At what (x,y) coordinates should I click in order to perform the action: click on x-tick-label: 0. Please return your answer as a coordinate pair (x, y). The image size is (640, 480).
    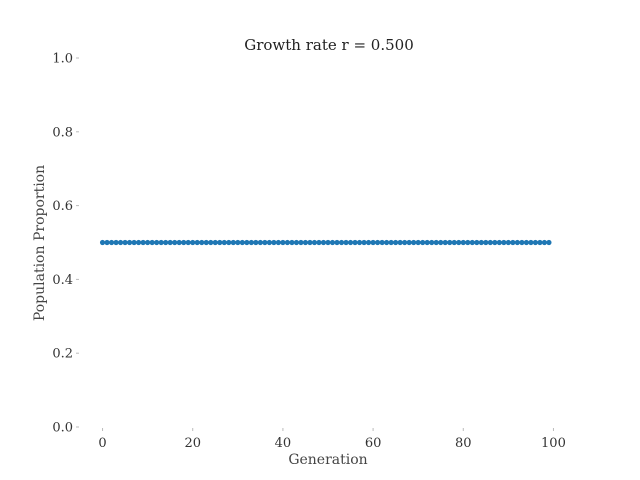
    Looking at the image, I should click on (102, 443).